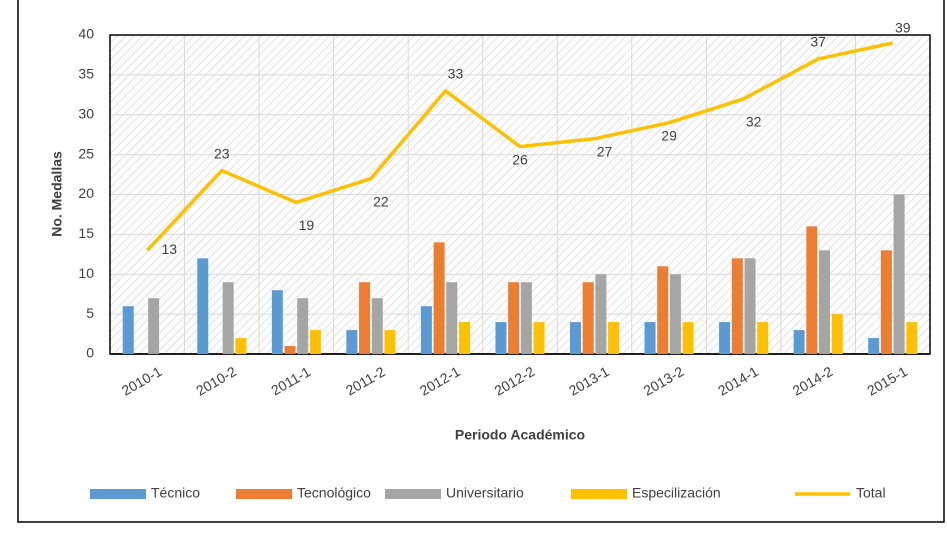  What do you see at coordinates (90, 313) in the screenshot?
I see `y-tick-label: 5` at bounding box center [90, 313].